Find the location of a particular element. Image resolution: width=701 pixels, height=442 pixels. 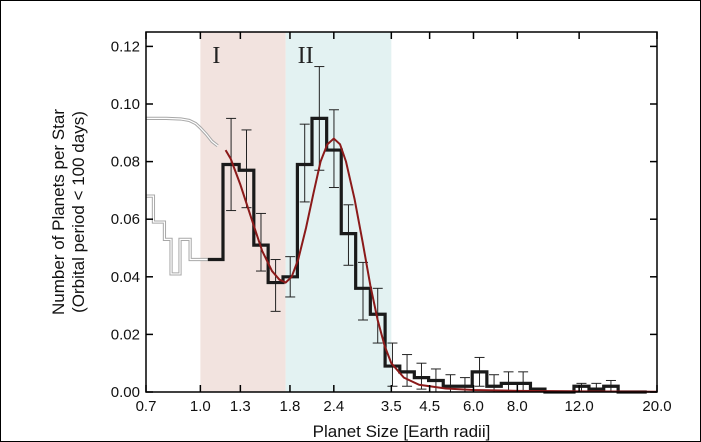

x-tick-label-8: 6.0 is located at coordinates (473, 406).